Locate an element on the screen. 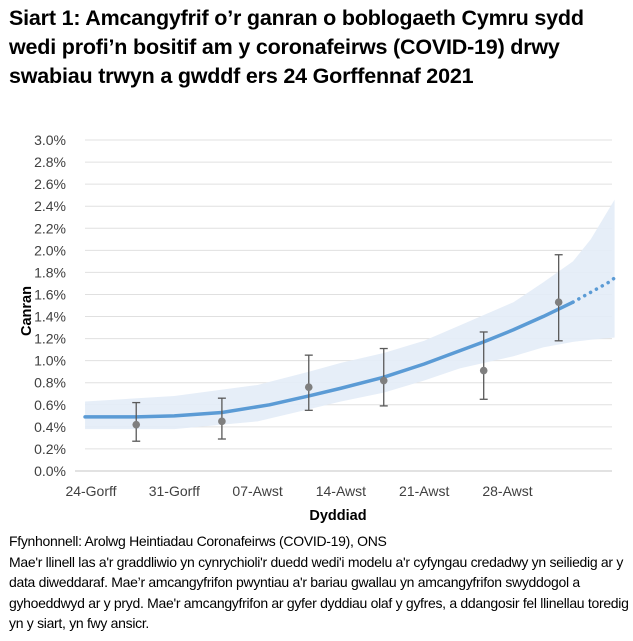 The height and width of the screenshot is (641, 633). y-tick-label: 0.0% is located at coordinates (50, 471).